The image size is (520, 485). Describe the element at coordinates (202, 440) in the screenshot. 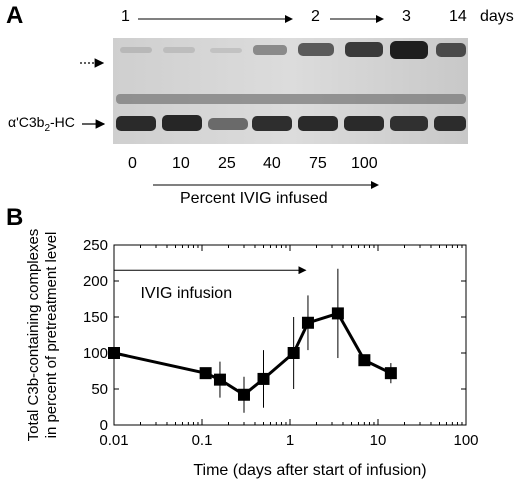

I see `x-tick-label: 0.1` at that location.